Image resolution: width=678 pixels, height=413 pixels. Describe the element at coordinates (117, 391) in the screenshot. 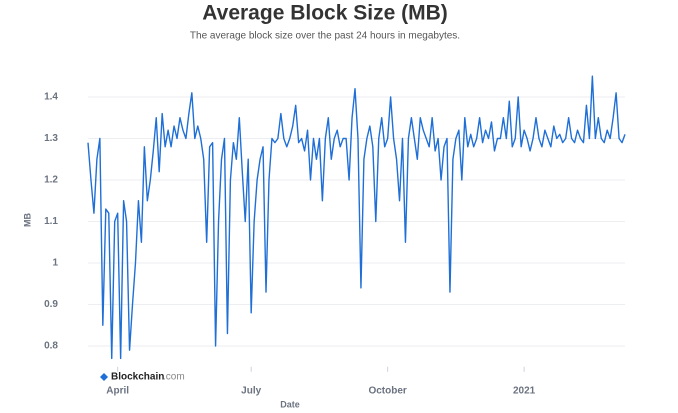

I see `x-tick-label: April` at that location.